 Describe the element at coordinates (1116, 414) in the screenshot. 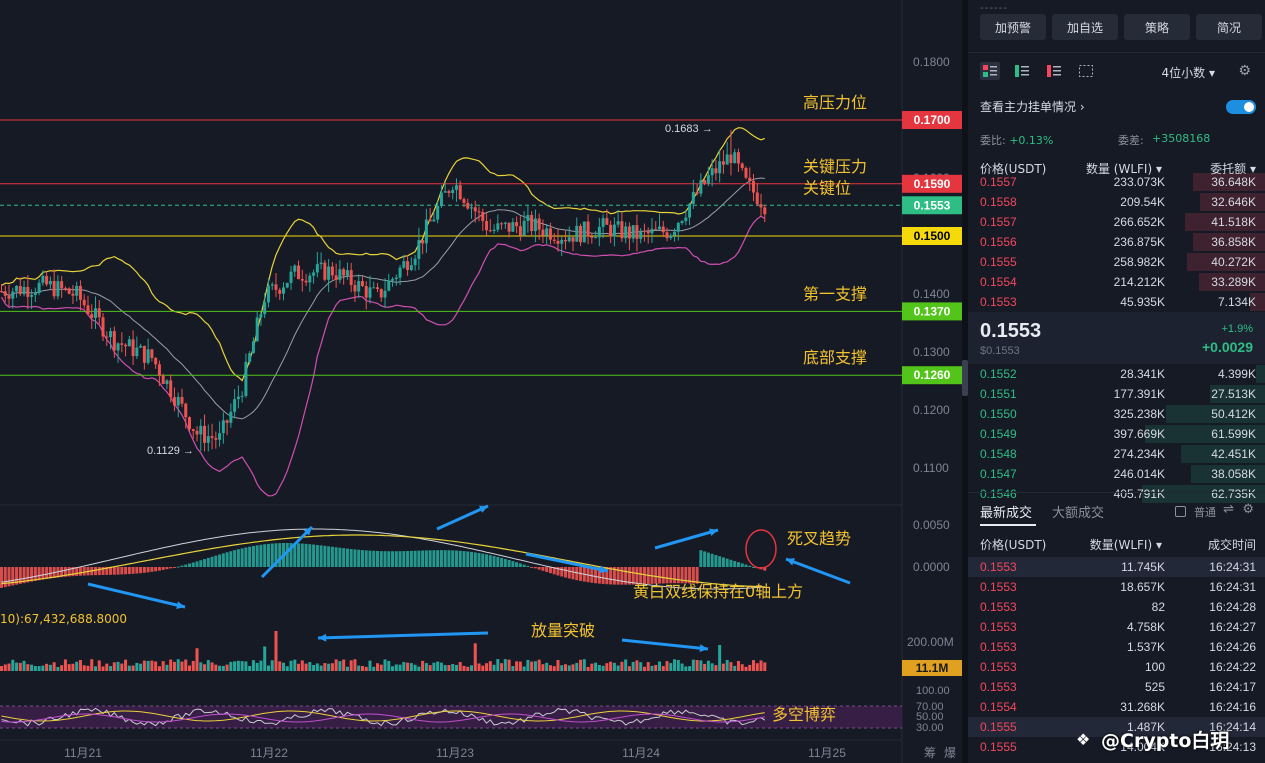

I see `bid-row: 0.1550 325.238K 50.412K` at that location.